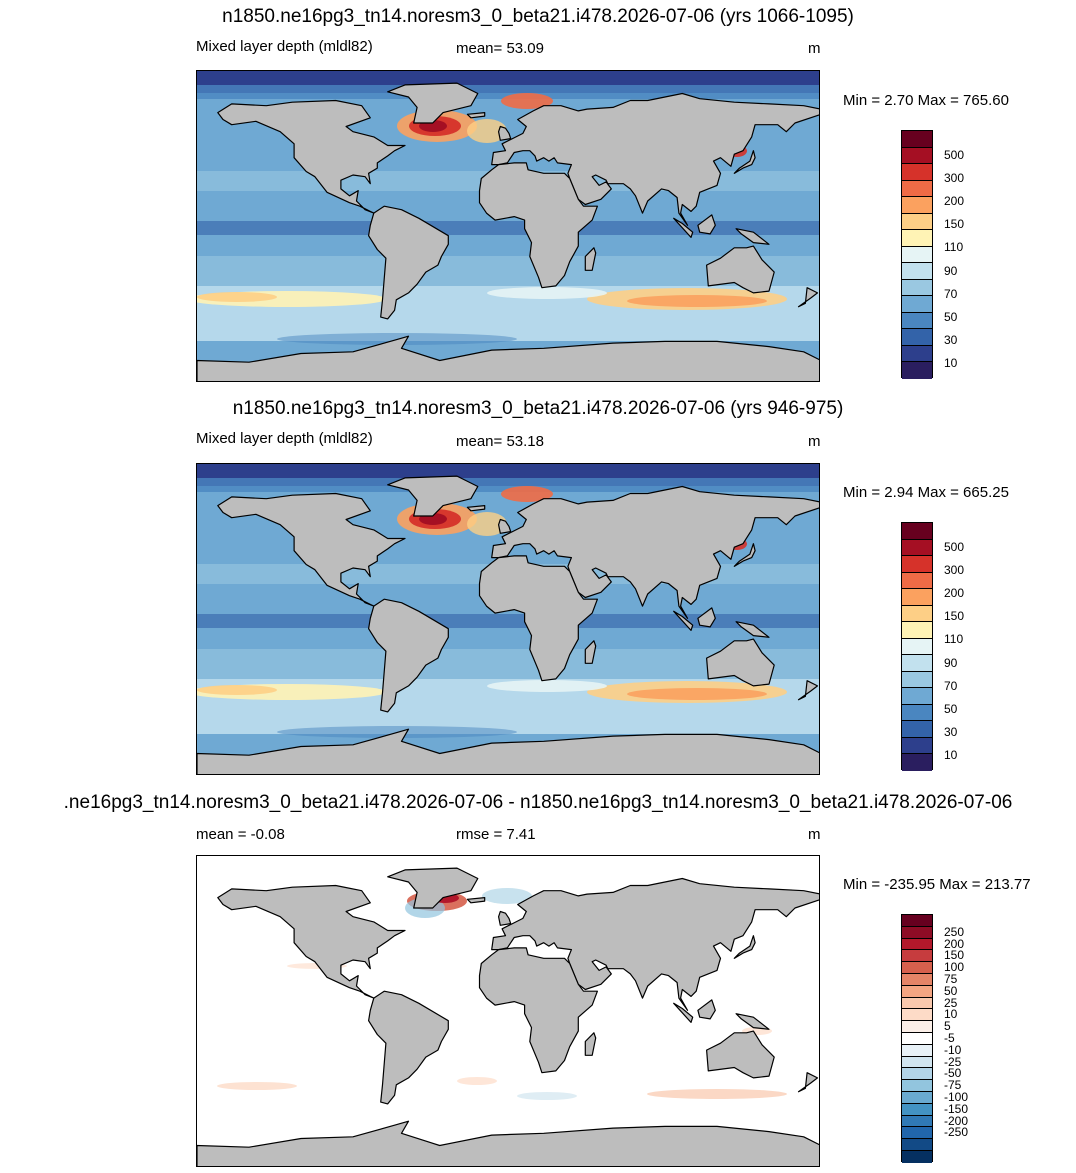 Image resolution: width=1076 pixels, height=1173 pixels. I want to click on colorbar-tick-label: 300, so click(954, 177).